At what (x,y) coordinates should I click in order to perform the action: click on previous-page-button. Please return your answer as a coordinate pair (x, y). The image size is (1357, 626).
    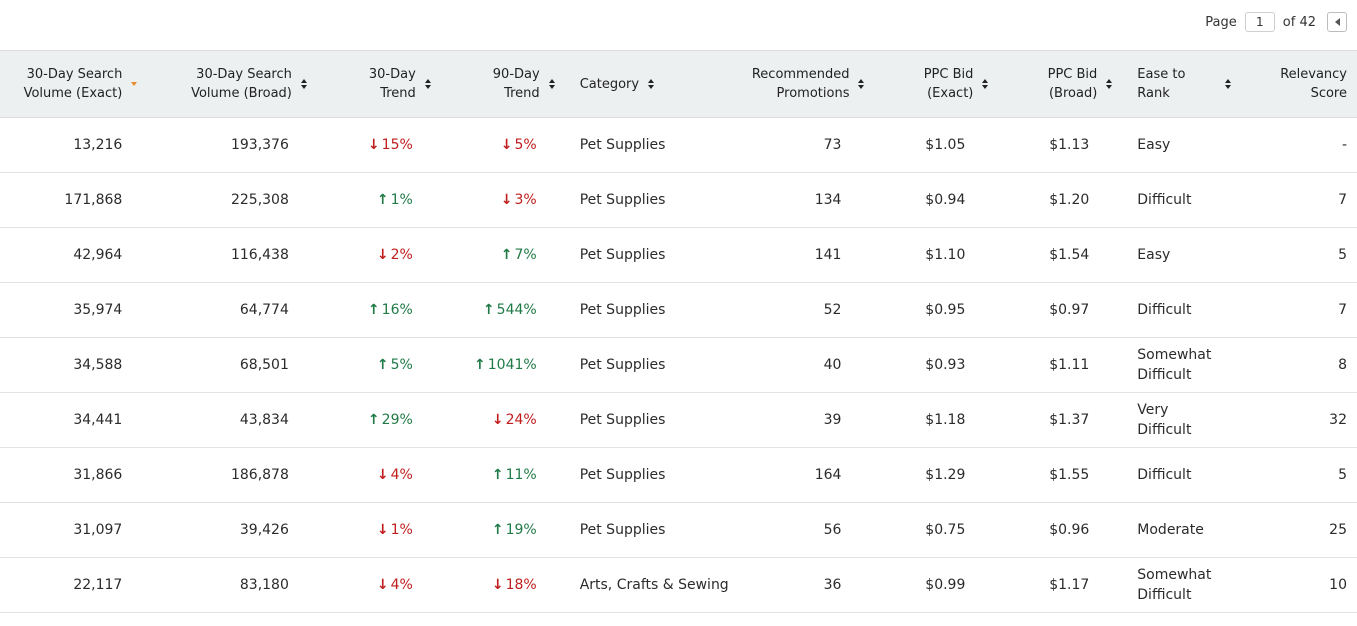
    Looking at the image, I should click on (1337, 22).